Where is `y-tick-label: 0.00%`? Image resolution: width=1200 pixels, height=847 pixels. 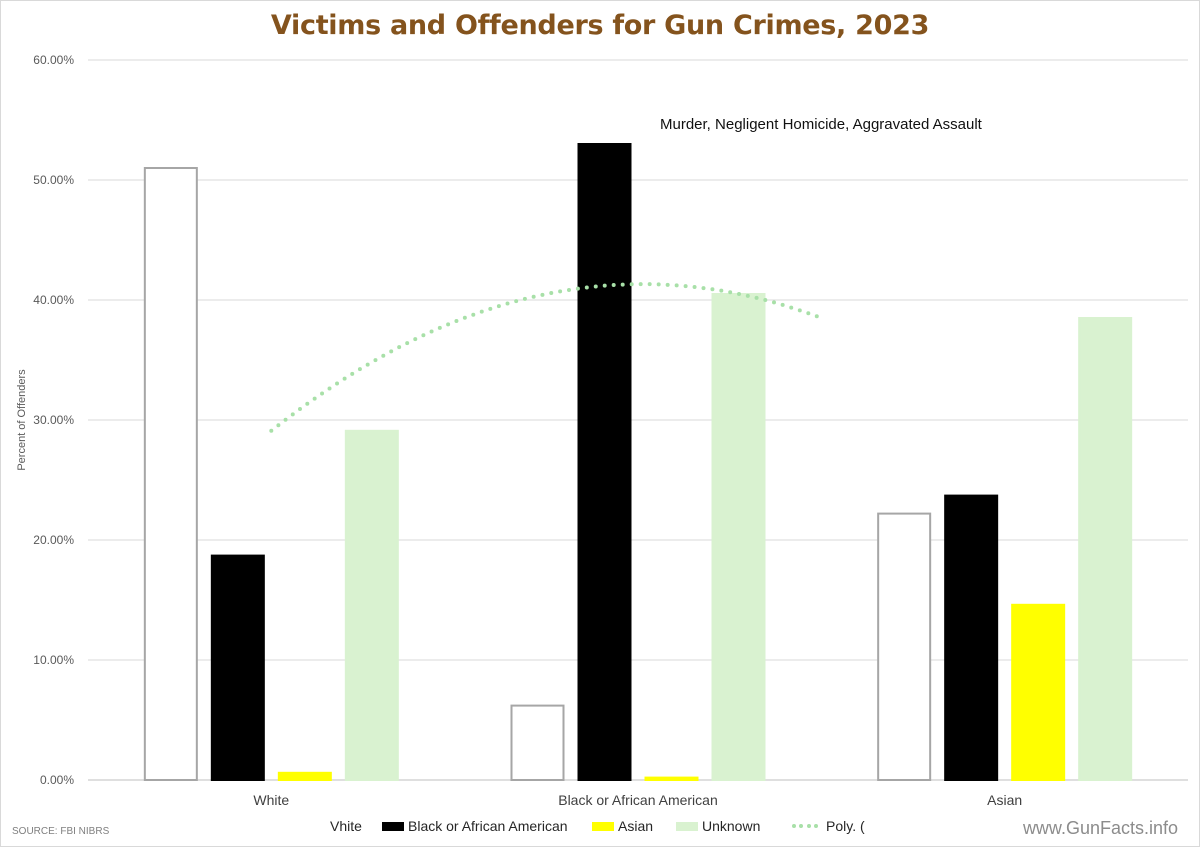 y-tick-label: 0.00% is located at coordinates (57, 780).